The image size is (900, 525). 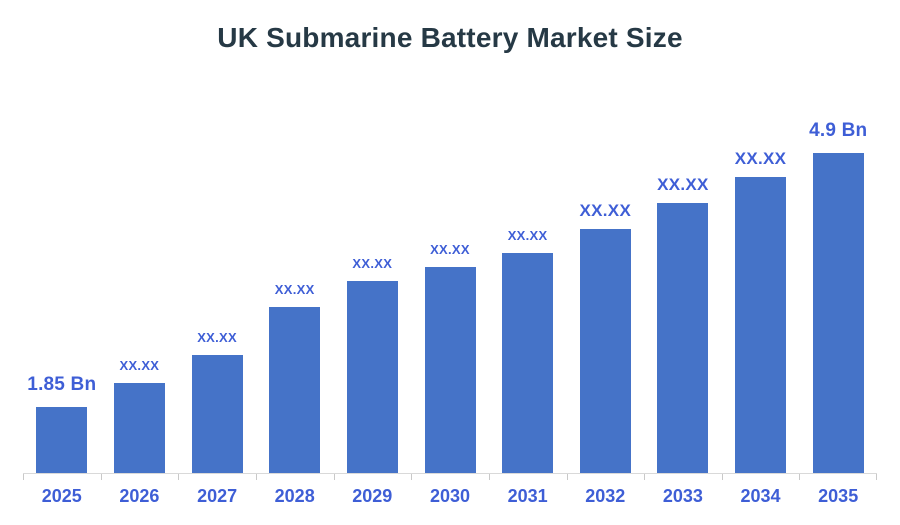 What do you see at coordinates (605, 351) in the screenshot?
I see `bar-2032` at bounding box center [605, 351].